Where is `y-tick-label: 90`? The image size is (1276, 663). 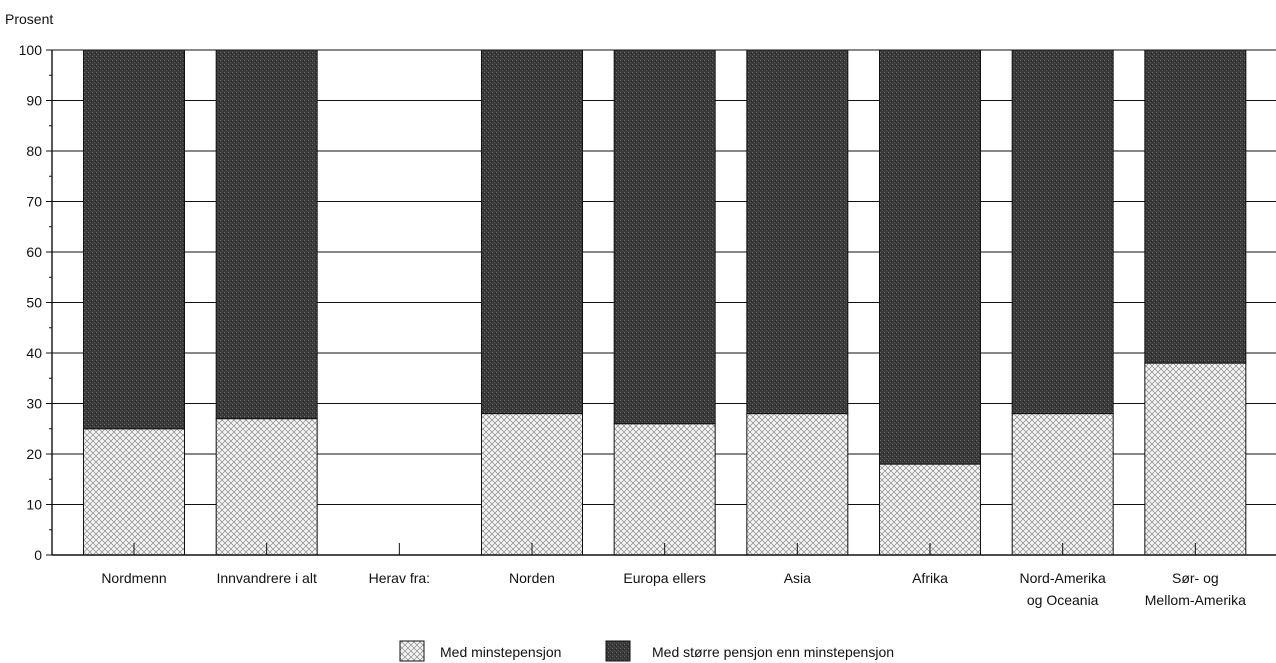 y-tick-label: 90 is located at coordinates (34, 101).